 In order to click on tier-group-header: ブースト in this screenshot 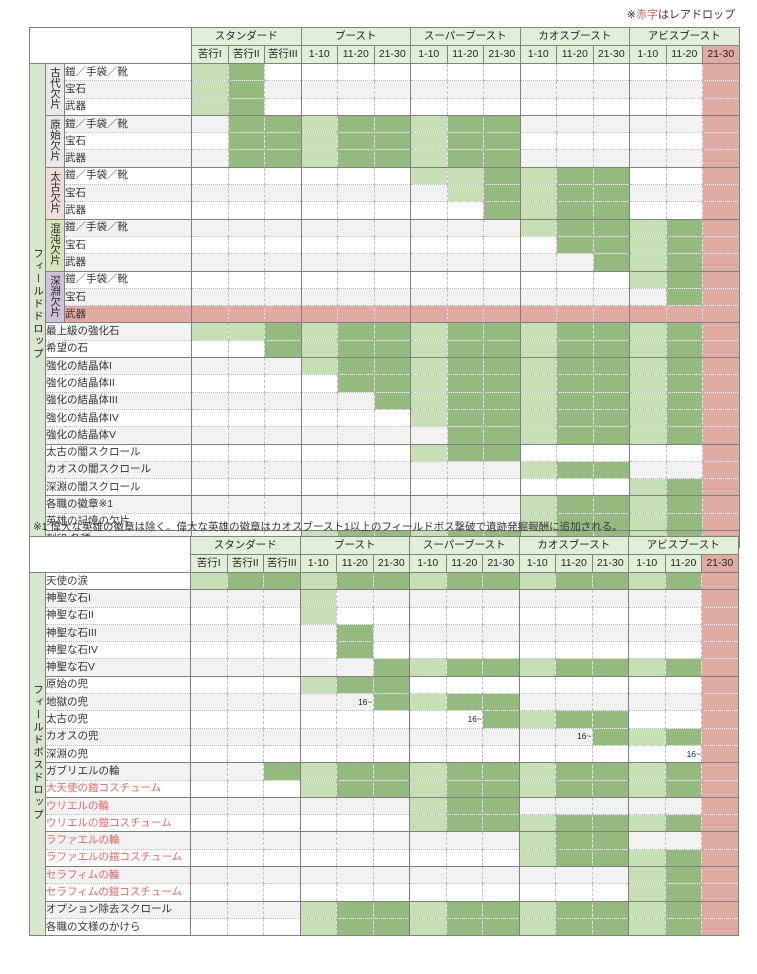, I will do `click(354, 545)`.